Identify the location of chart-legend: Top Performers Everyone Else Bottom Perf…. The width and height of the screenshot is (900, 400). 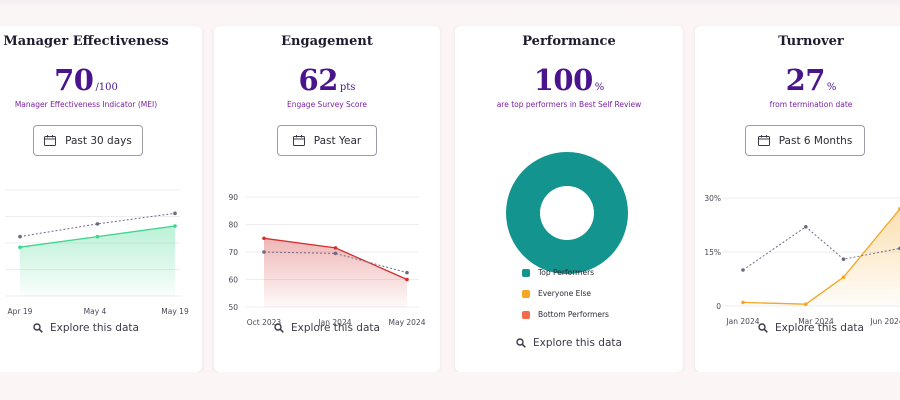
(565, 293).